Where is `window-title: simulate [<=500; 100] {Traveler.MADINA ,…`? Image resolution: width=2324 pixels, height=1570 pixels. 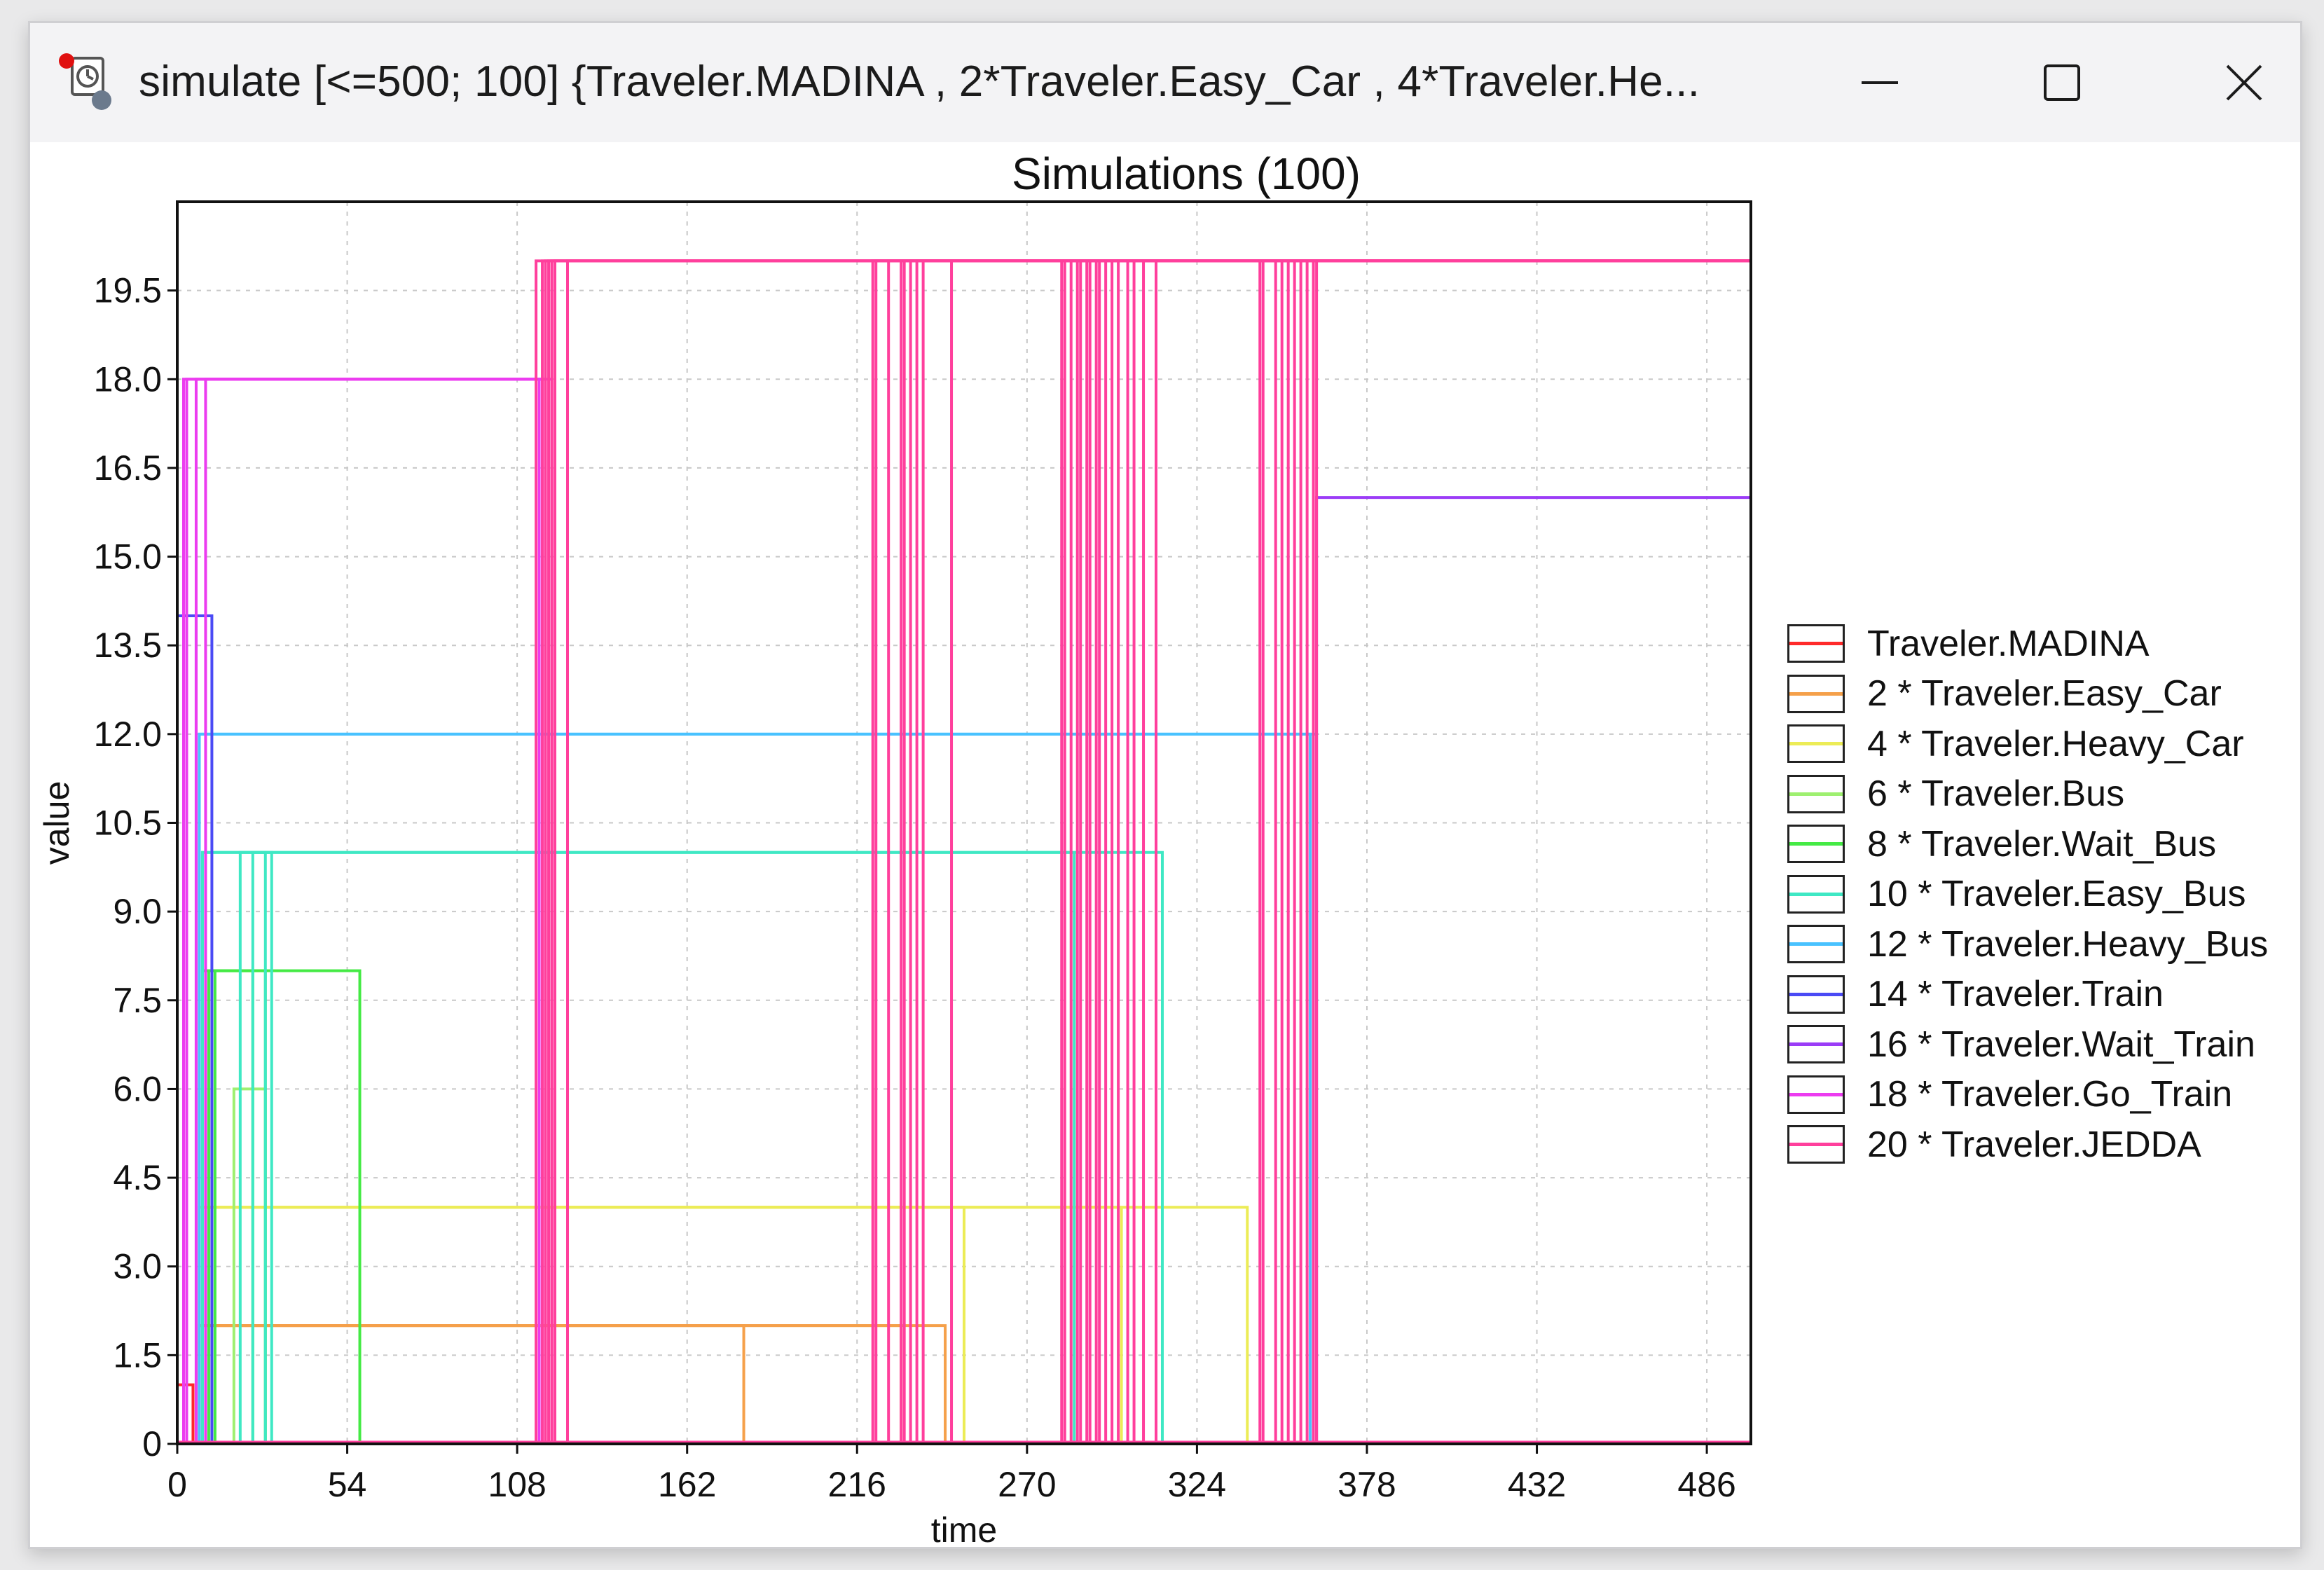
window-title: simulate [<=500; 100] {Traveler.MADINA ,… is located at coordinates (919, 81).